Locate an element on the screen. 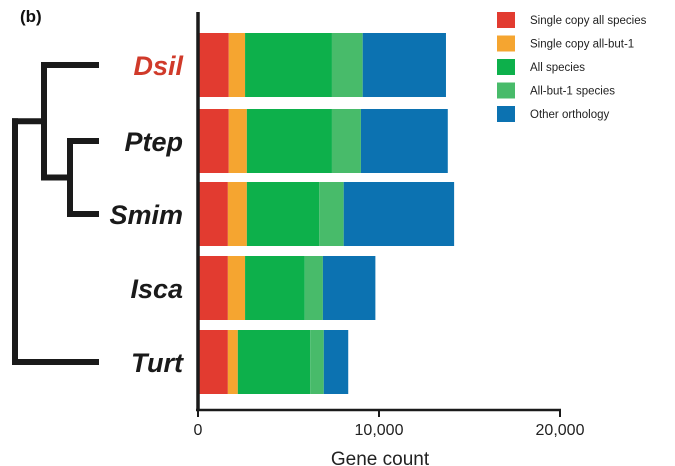 The image size is (675, 466). species-label-smim: Smim is located at coordinates (146, 215).